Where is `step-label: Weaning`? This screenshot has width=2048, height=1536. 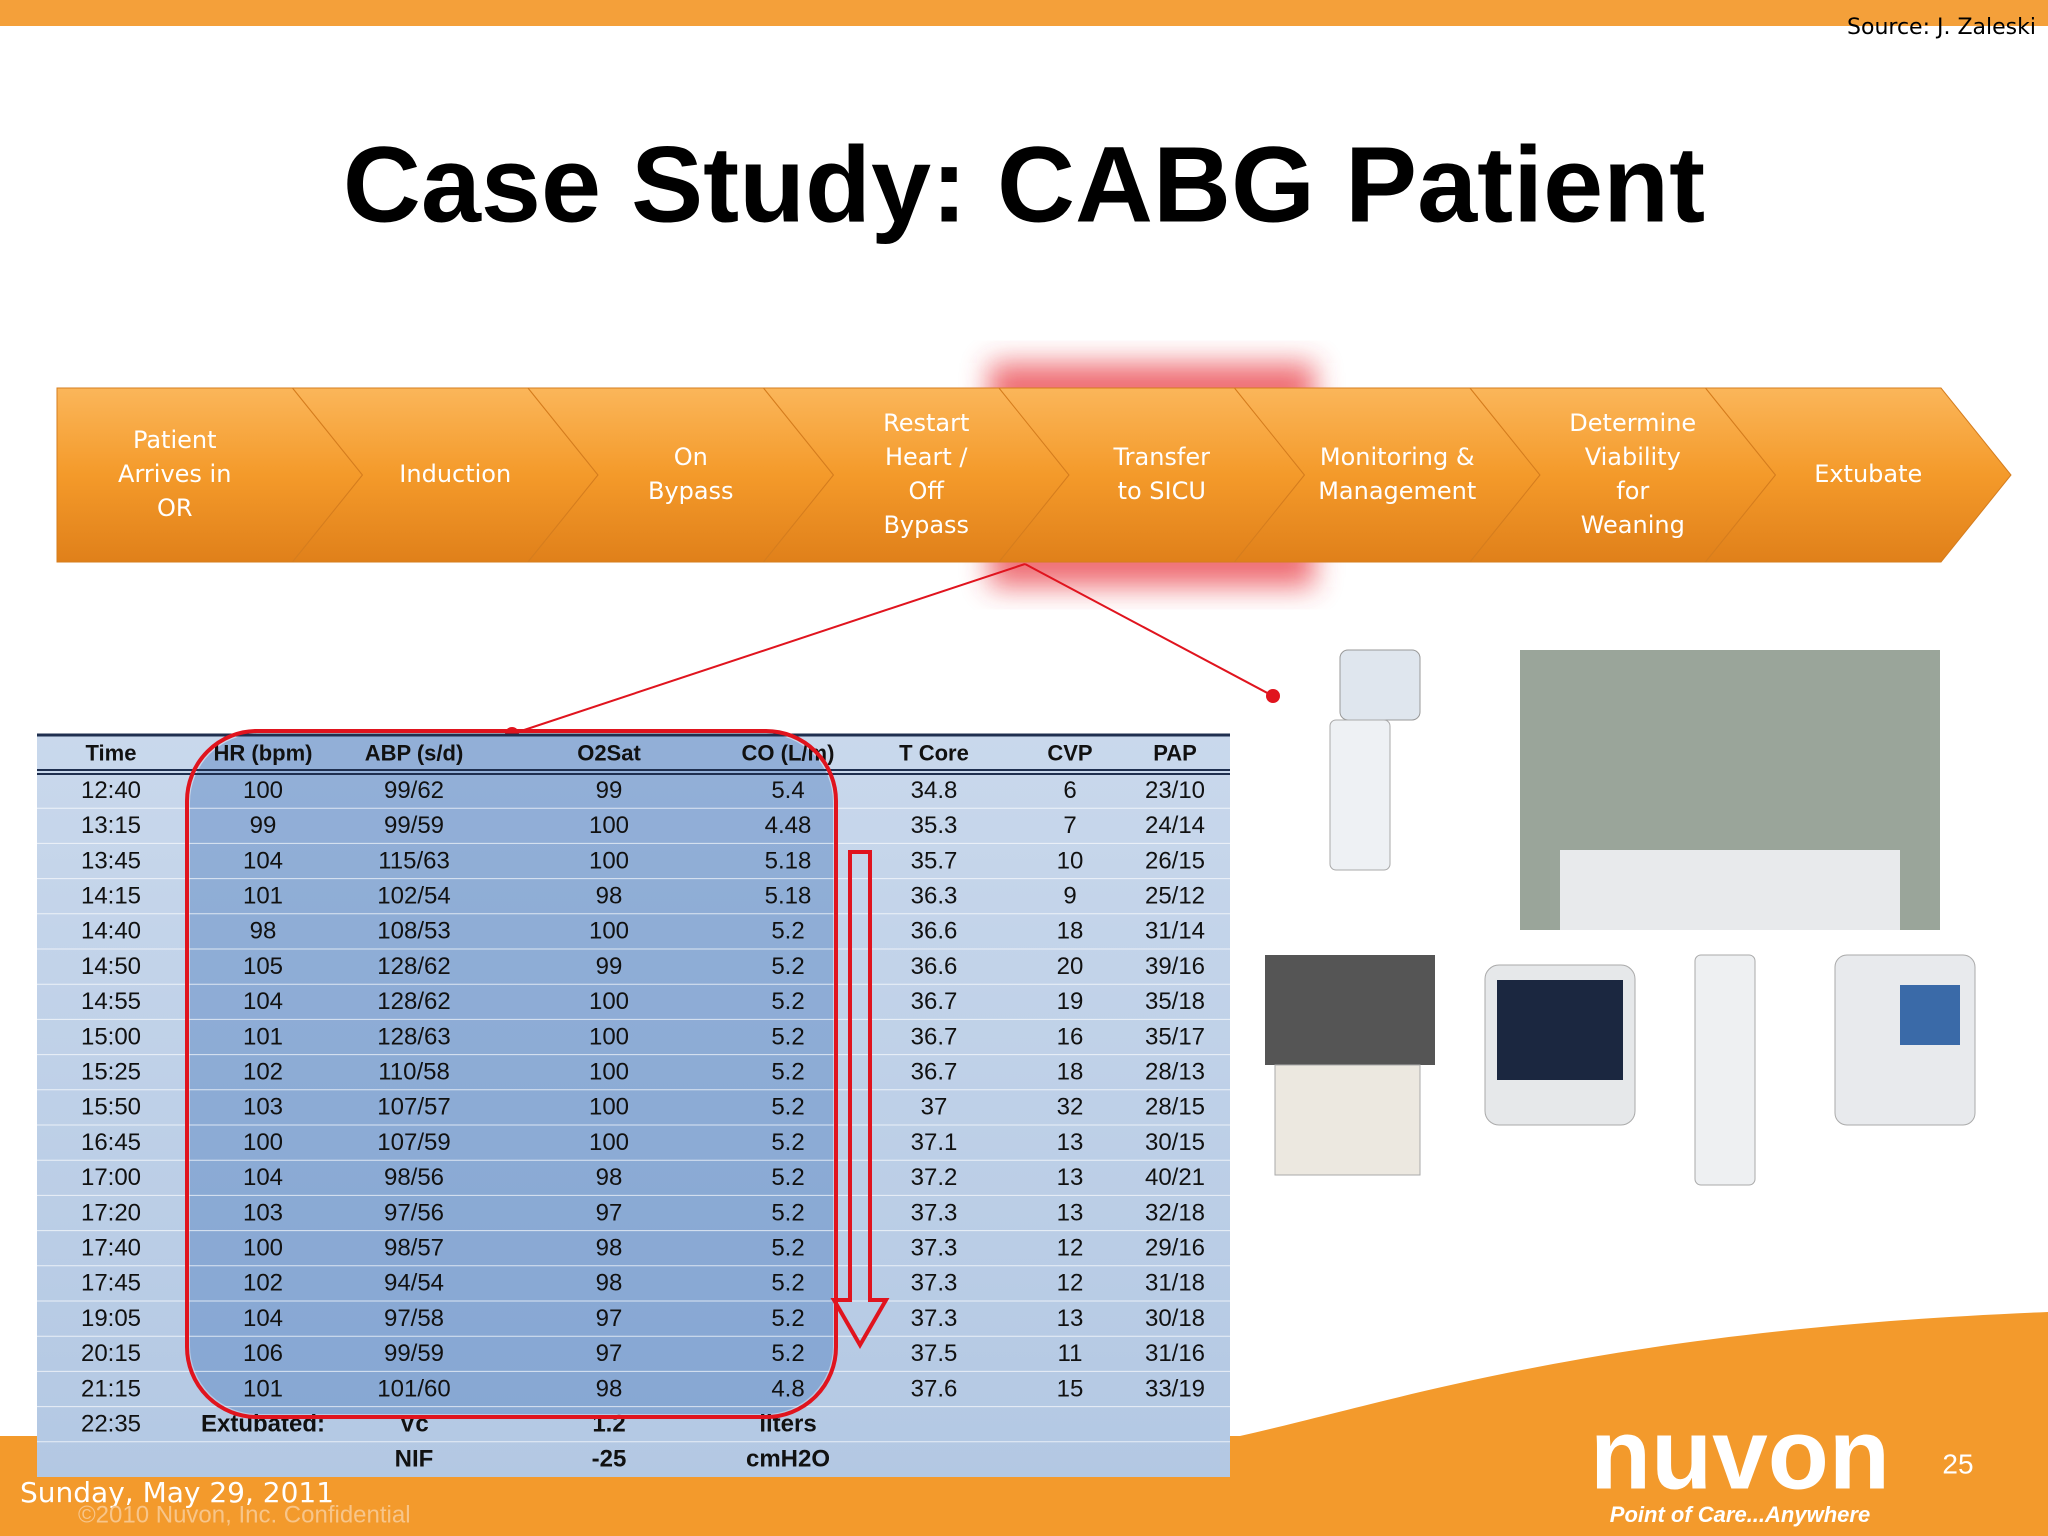
step-label: Weaning is located at coordinates (1633, 525).